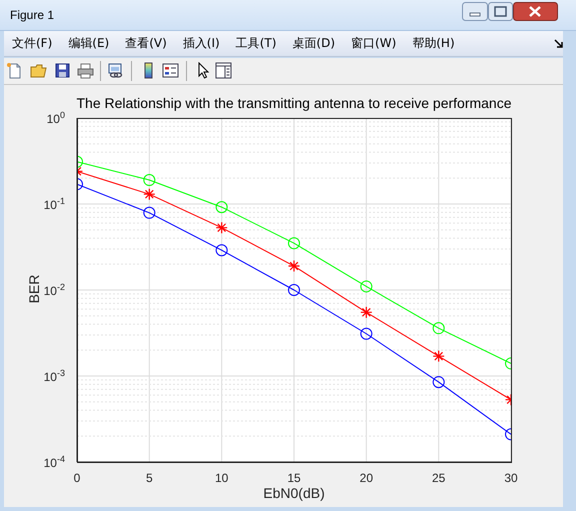 This screenshot has width=576, height=511. I want to click on x-tick-label: 30, so click(511, 478).